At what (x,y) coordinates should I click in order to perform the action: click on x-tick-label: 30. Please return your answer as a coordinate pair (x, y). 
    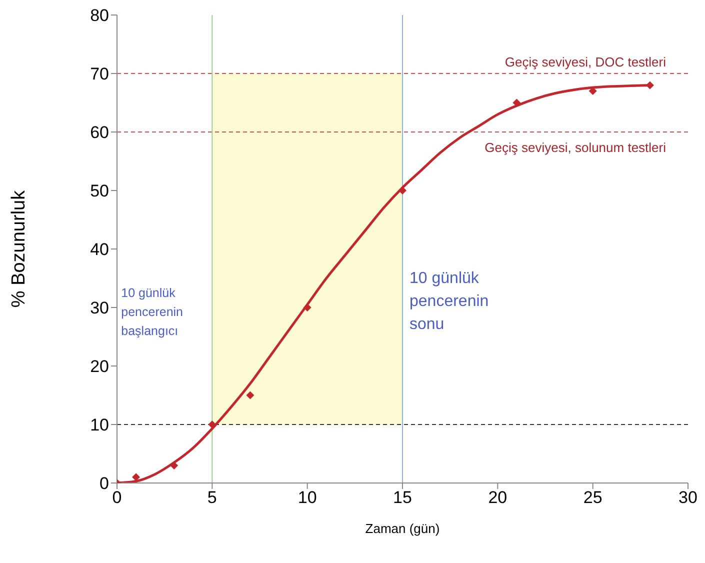
    Looking at the image, I should click on (688, 498).